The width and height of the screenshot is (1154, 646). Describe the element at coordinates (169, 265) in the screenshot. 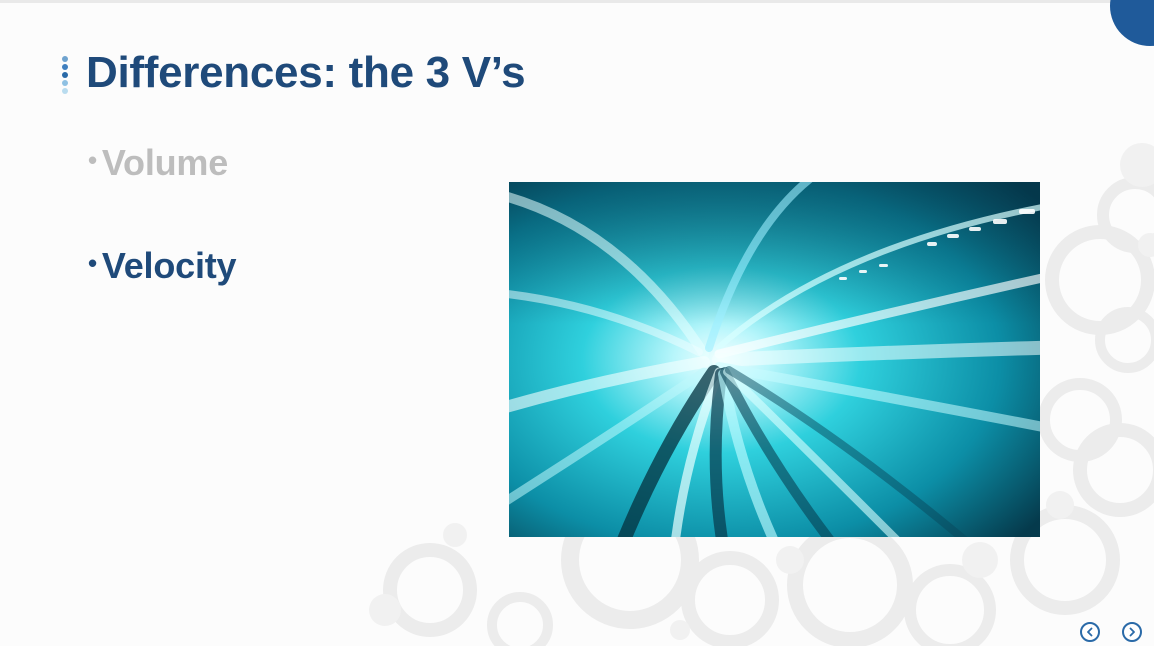

I see `bullet-label: Velocity` at that location.